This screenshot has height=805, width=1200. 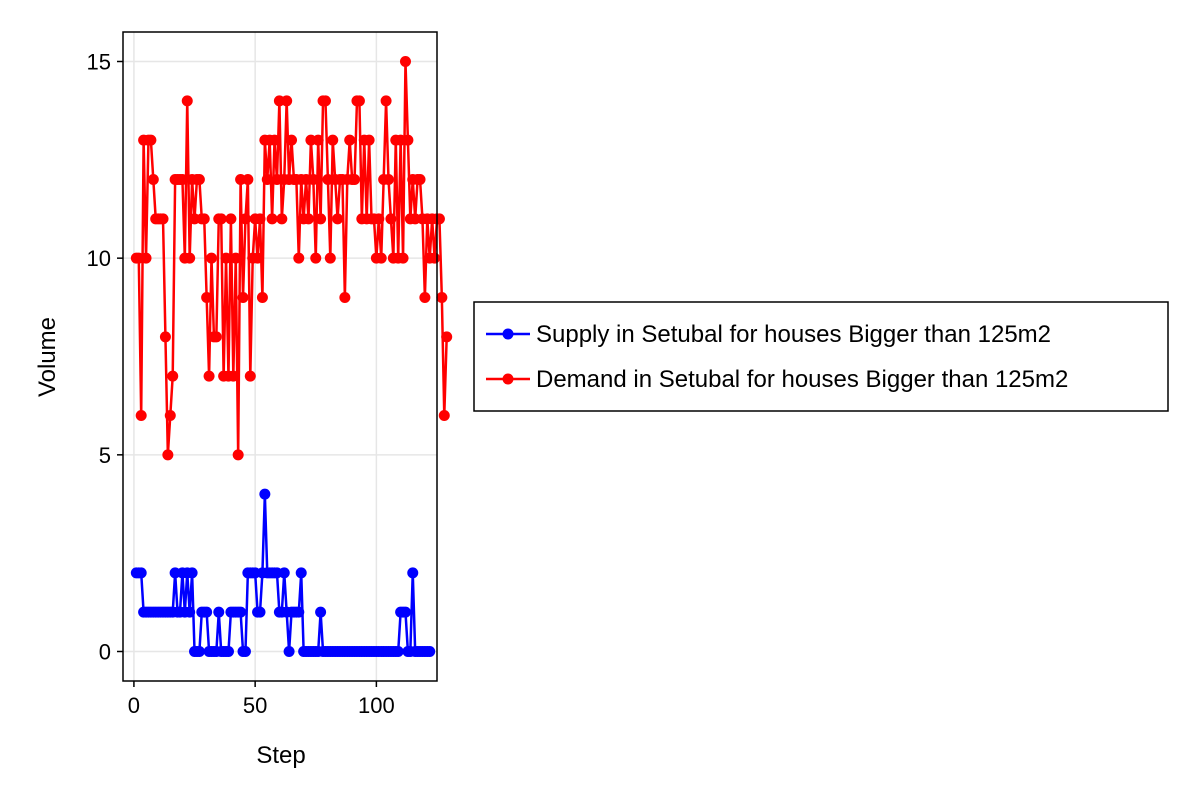 I want to click on x-tick-label: 50, so click(x=255, y=705).